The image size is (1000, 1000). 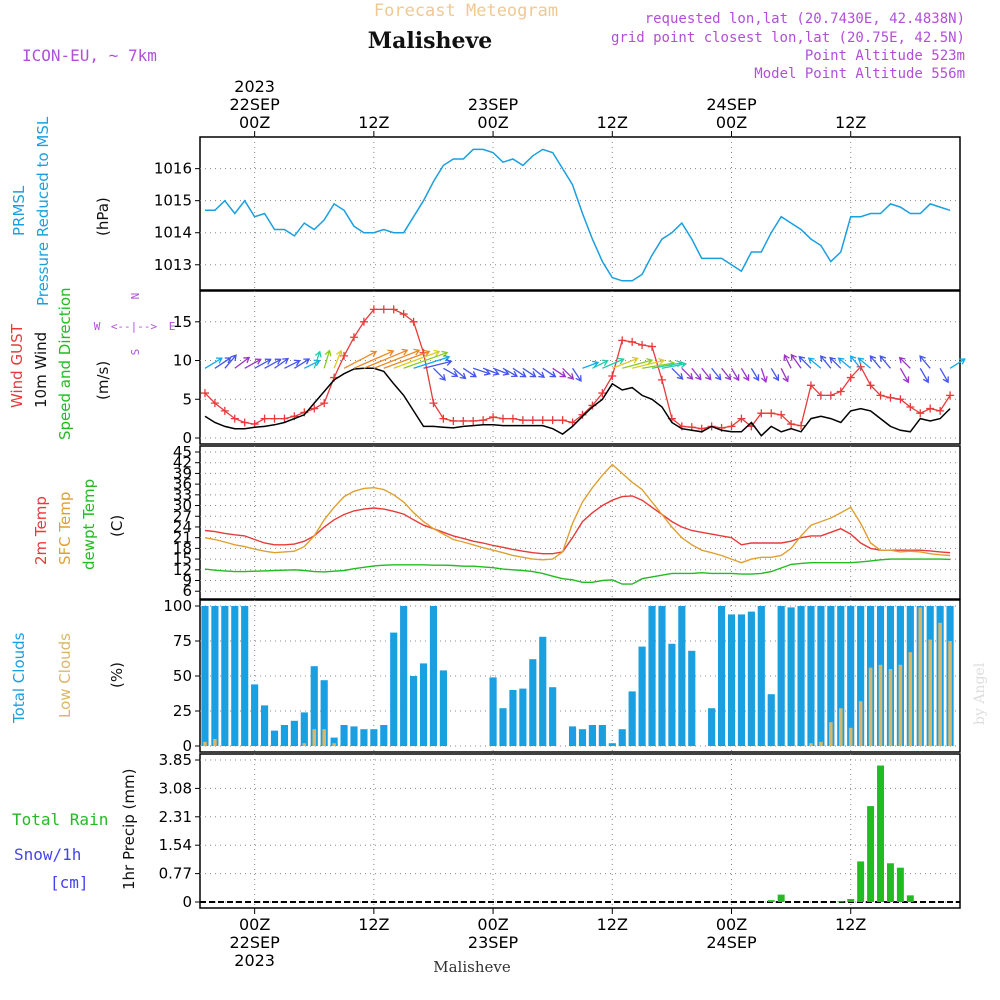 I want to click on y-tick-label: 45, so click(x=182, y=452).